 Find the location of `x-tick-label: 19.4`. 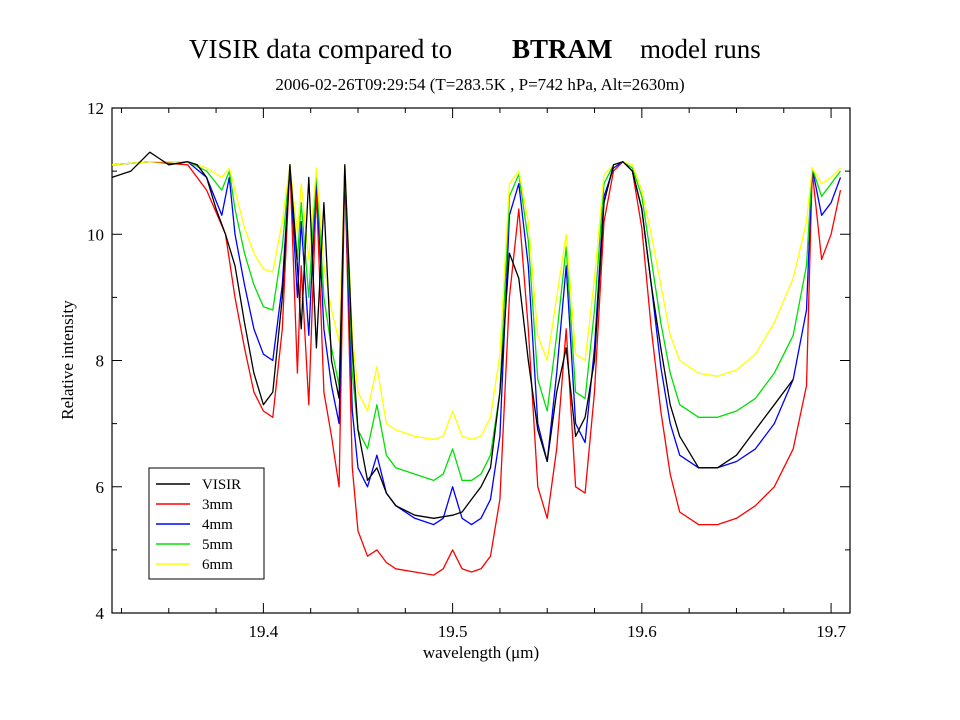

x-tick-label: 19.4 is located at coordinates (264, 631).